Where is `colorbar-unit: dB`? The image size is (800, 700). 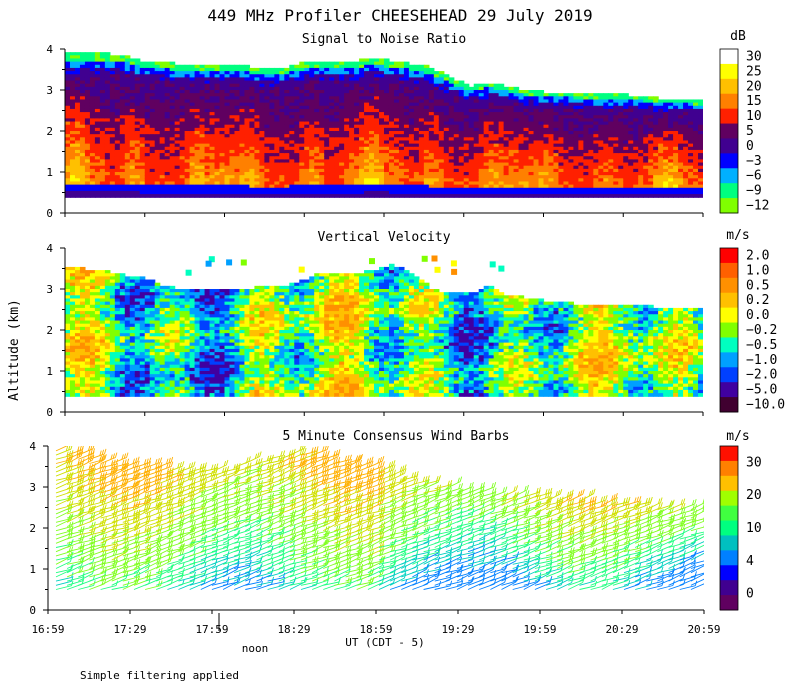
colorbar-unit: dB is located at coordinates (738, 36).